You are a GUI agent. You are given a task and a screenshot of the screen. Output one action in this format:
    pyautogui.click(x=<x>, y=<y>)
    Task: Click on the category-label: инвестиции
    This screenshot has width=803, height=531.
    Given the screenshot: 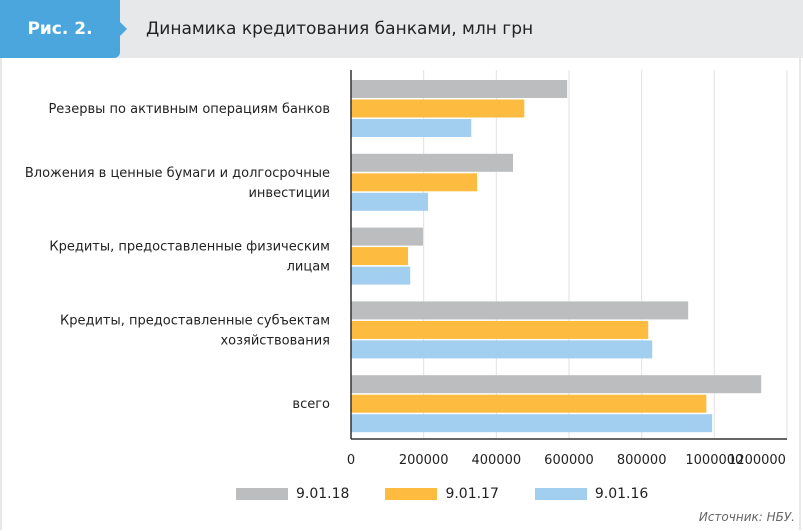 What is the action you would take?
    pyautogui.click(x=289, y=193)
    